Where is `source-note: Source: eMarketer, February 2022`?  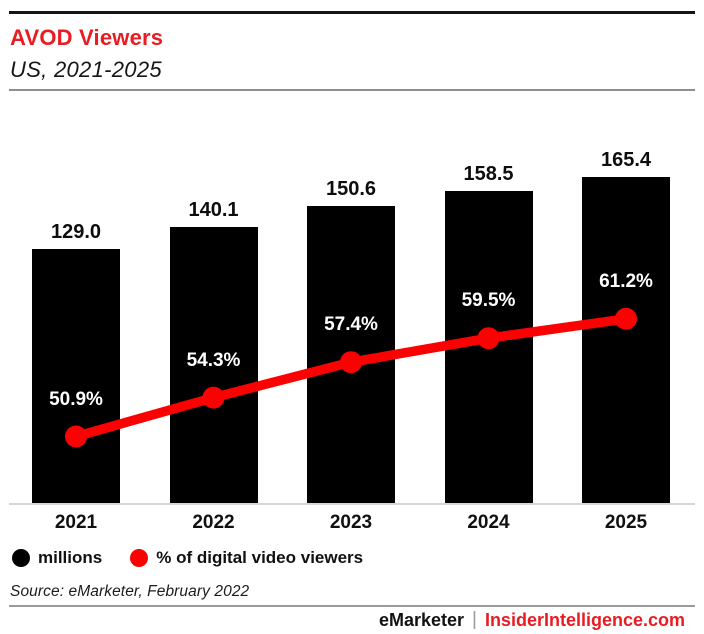 source-note: Source: eMarketer, February 2022 is located at coordinates (130, 591).